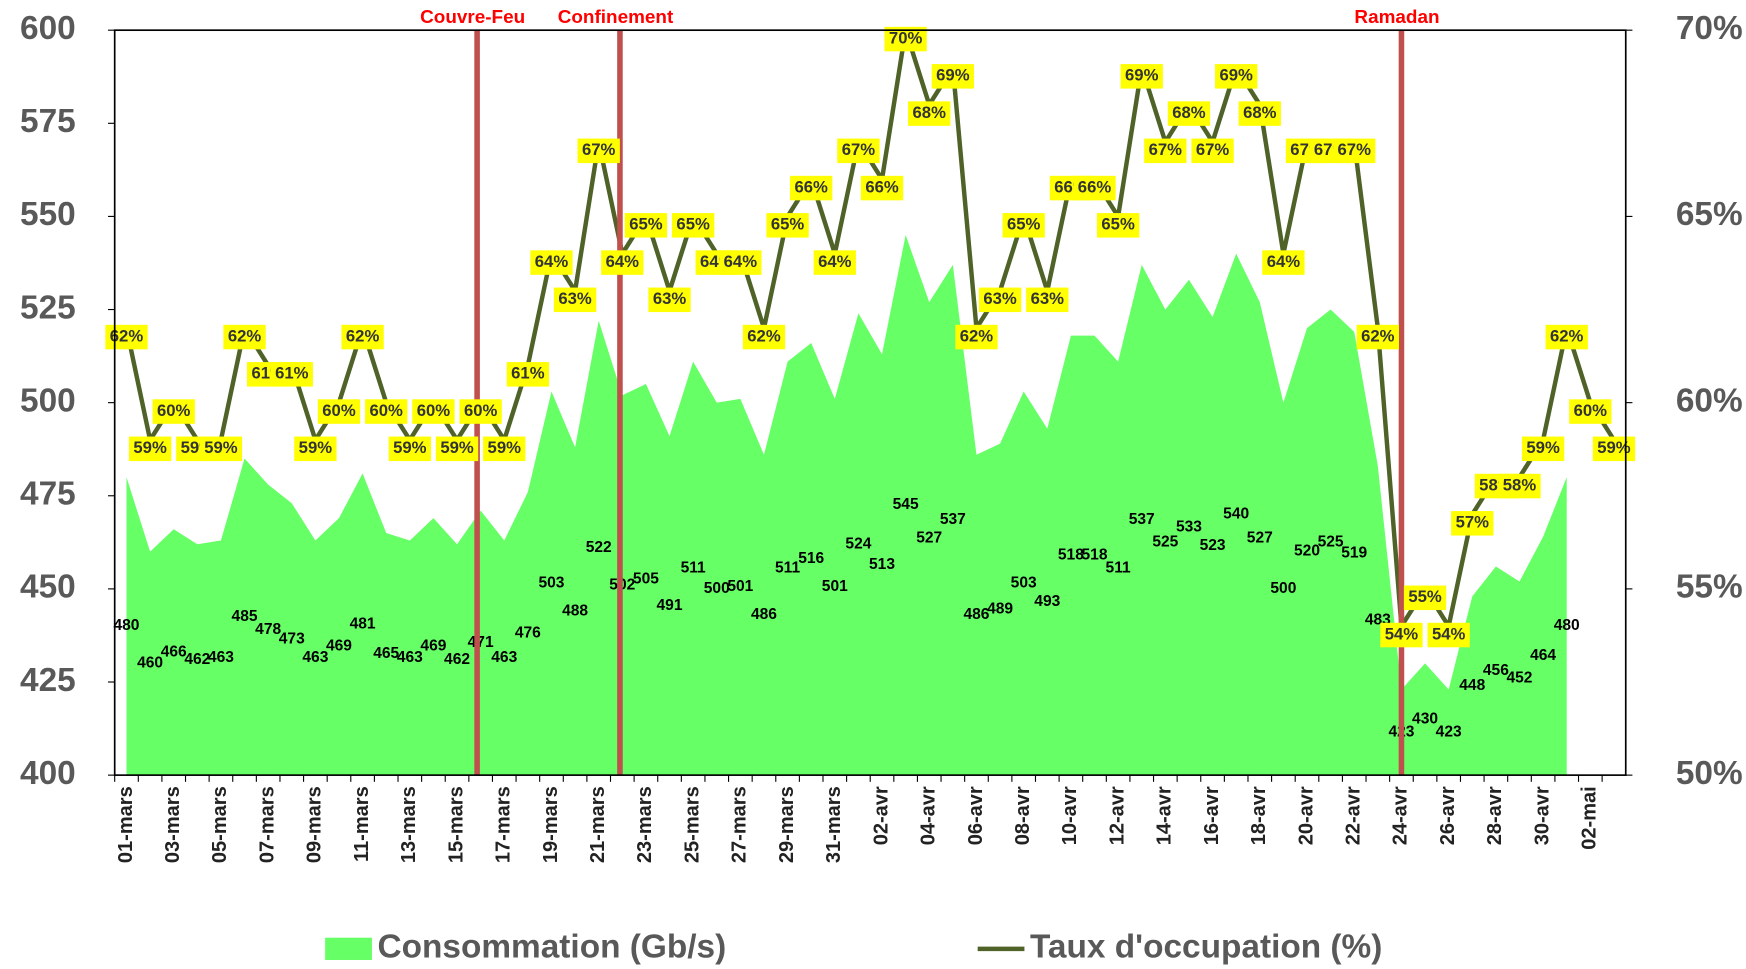 The height and width of the screenshot is (969, 1746). What do you see at coordinates (930, 112) in the screenshot?
I see `value-label: 68%` at bounding box center [930, 112].